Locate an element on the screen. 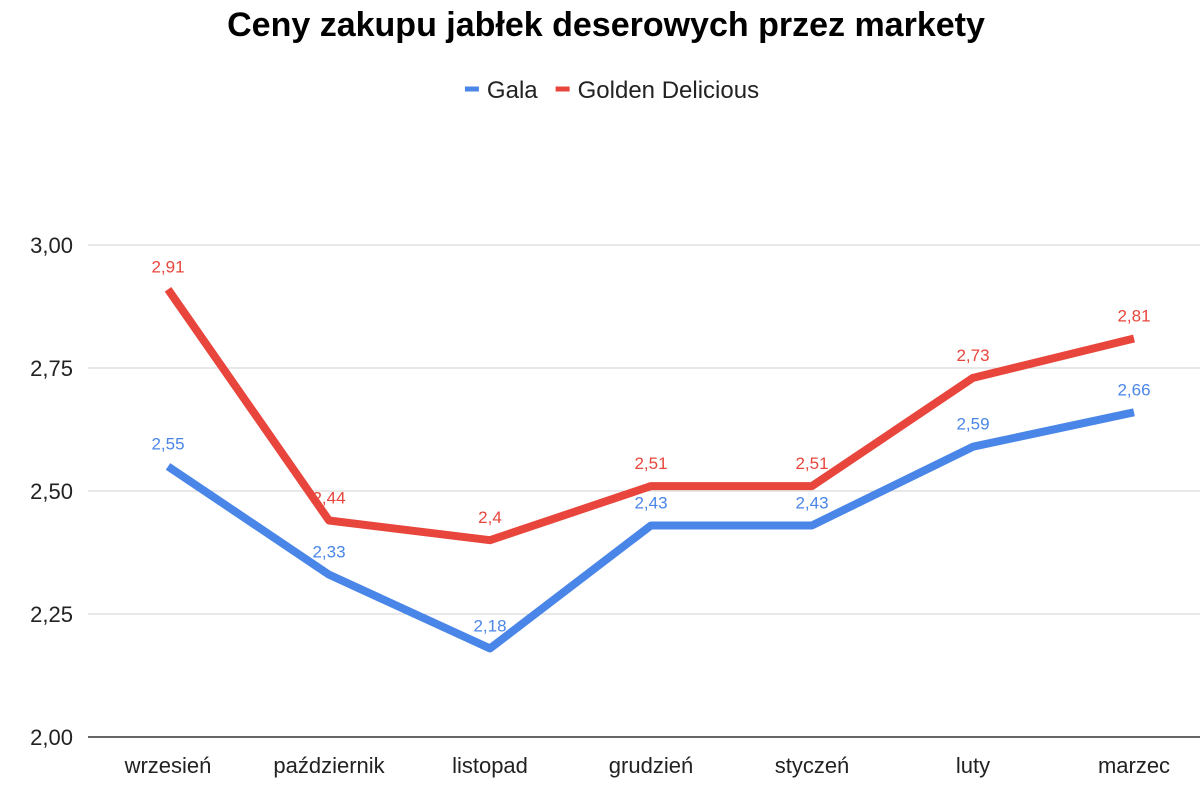 The image size is (1200, 800). x-tick-label: styczeń is located at coordinates (812, 765).